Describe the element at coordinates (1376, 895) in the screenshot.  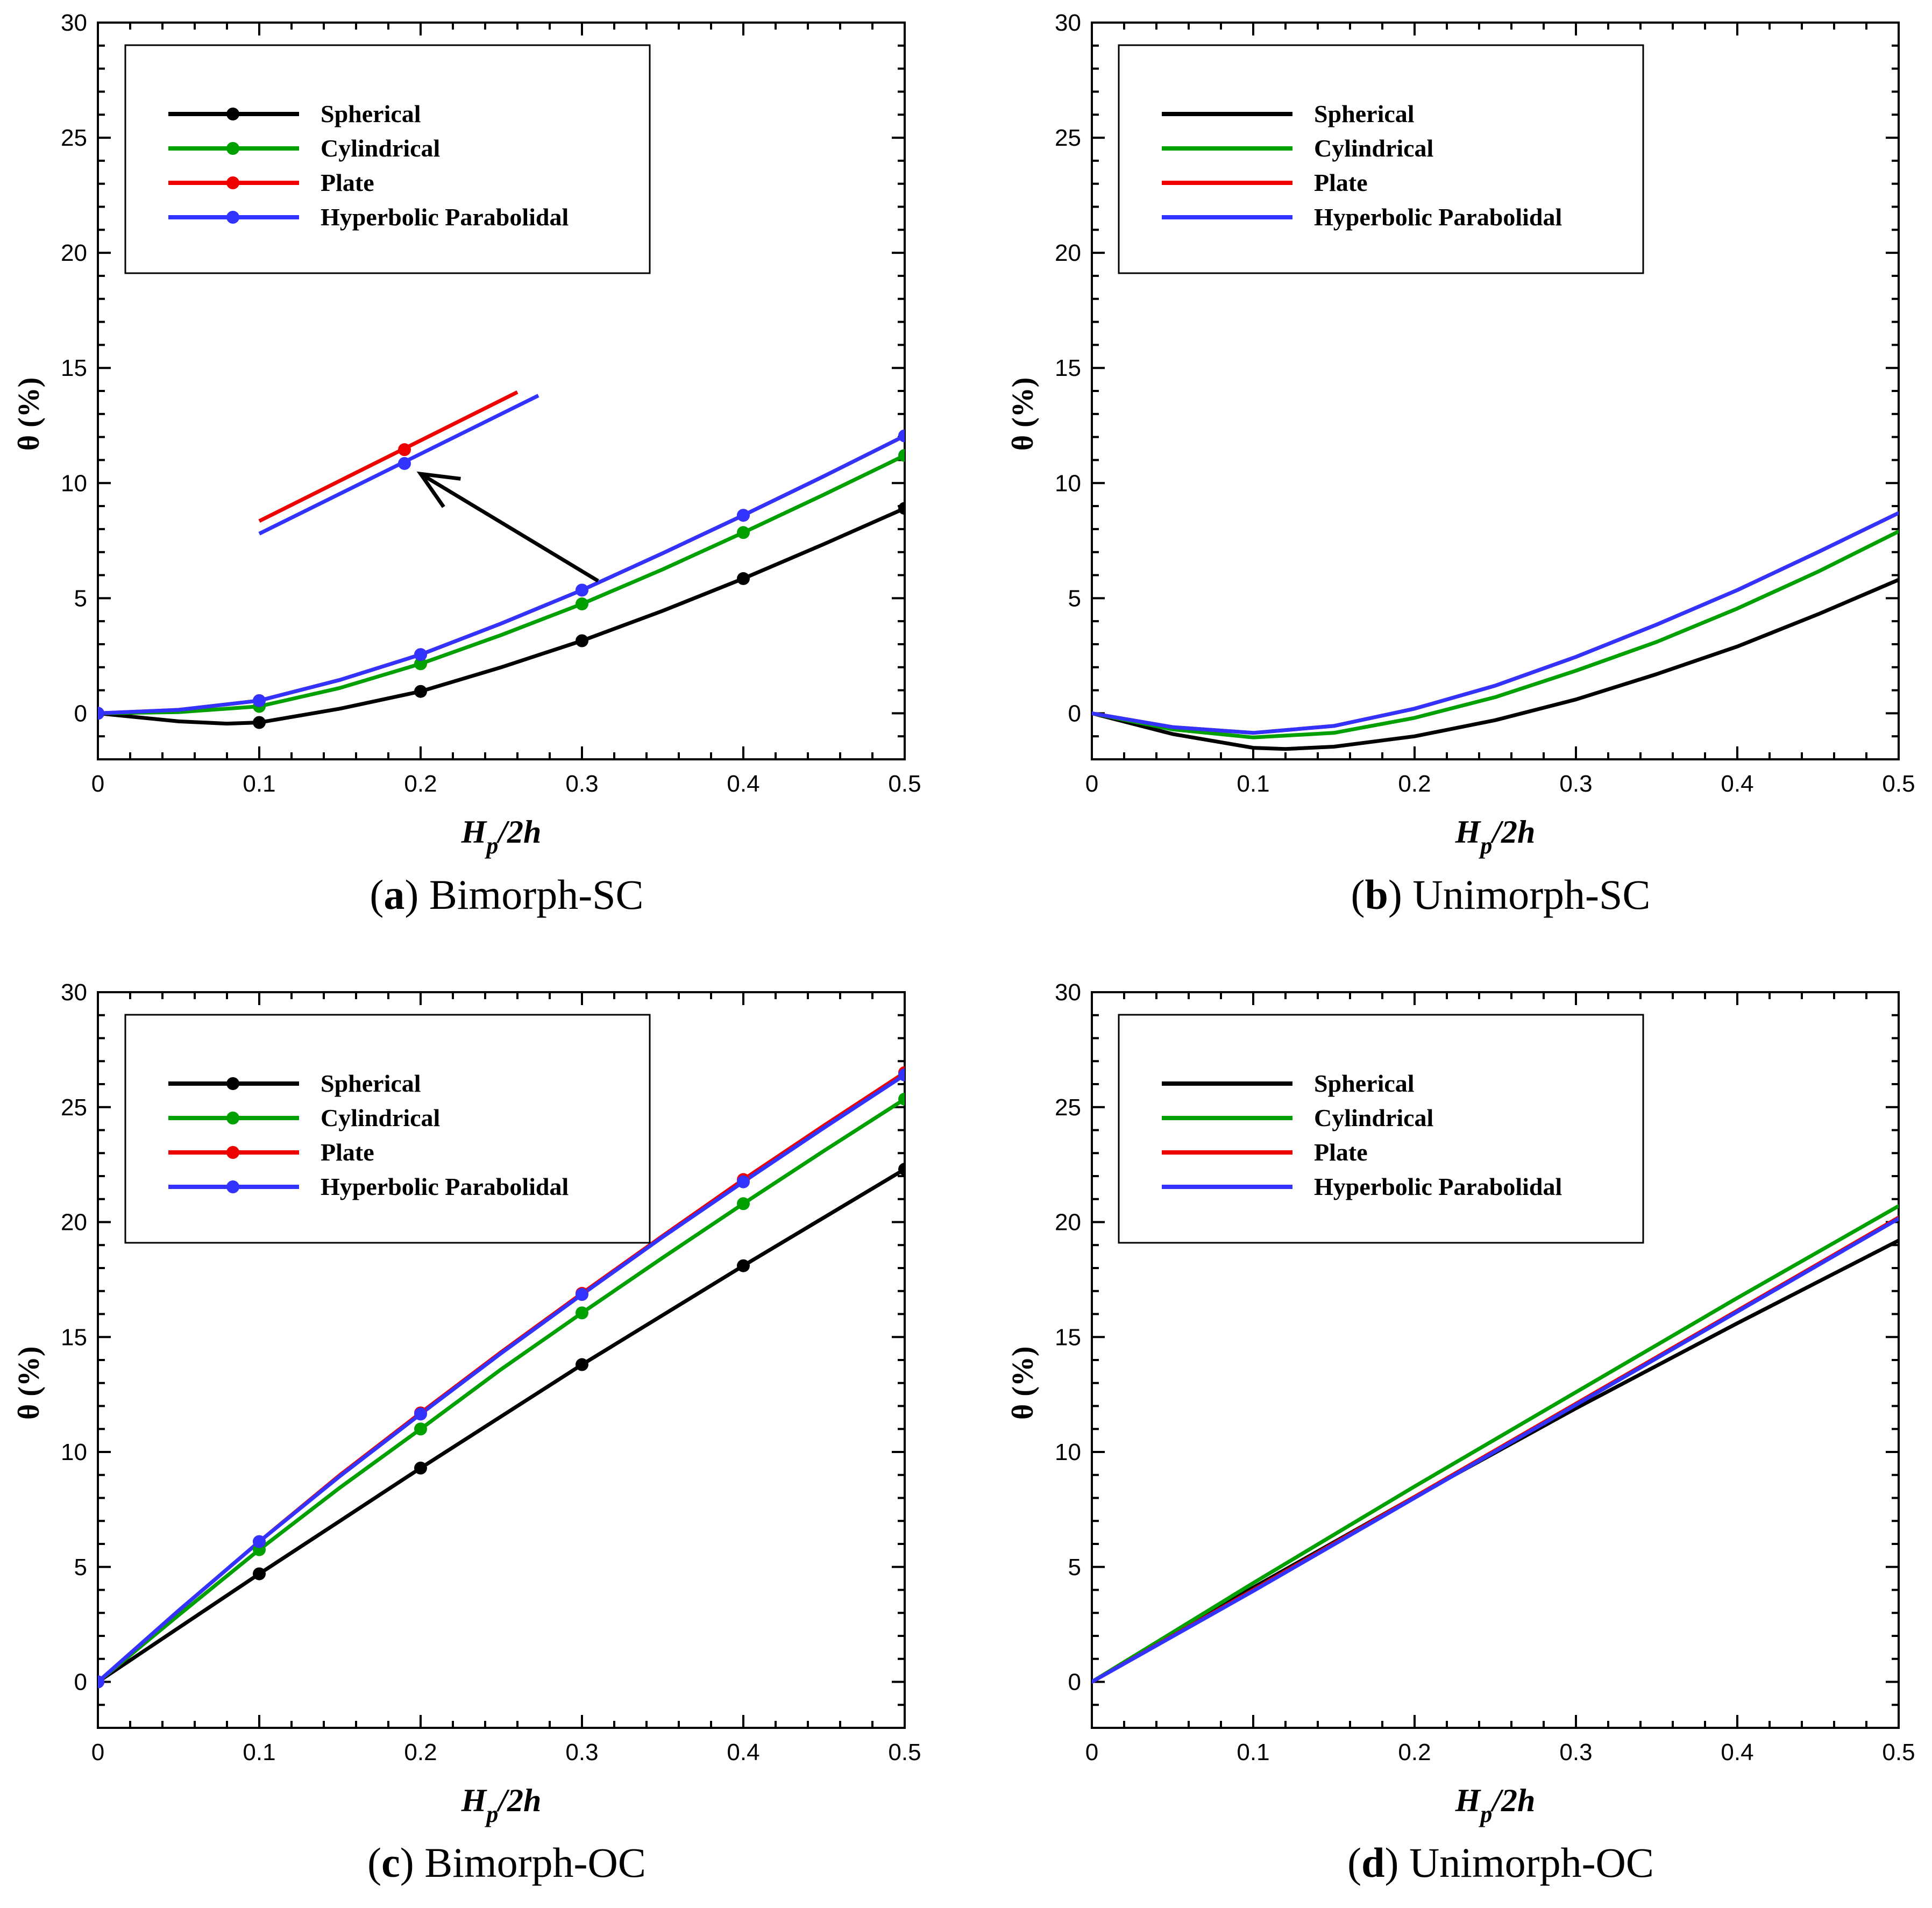
I see `caption-letter: b` at that location.